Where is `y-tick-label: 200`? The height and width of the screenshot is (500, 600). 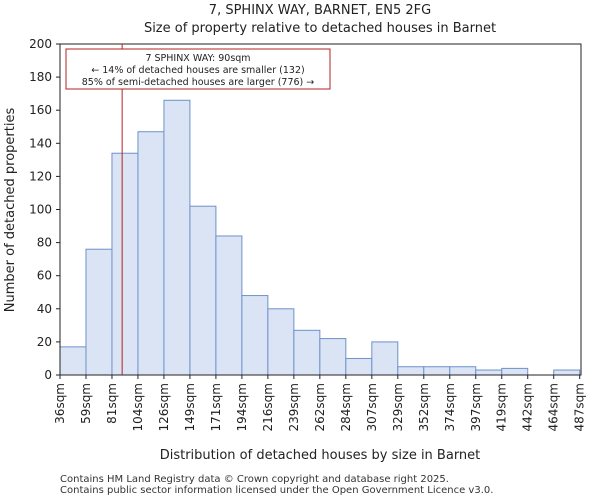 y-tick-label: 200 is located at coordinates (40, 44).